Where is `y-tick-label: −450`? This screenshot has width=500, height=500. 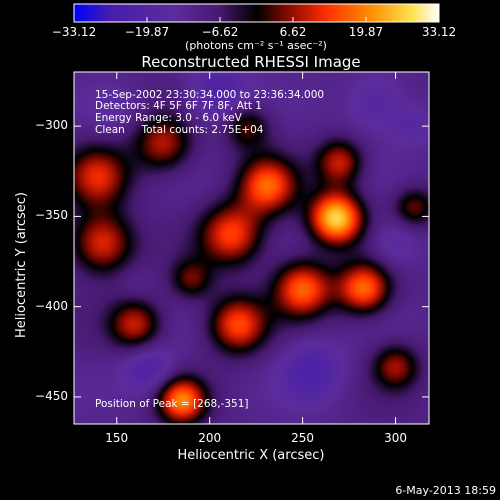
y-tick-label: −450 is located at coordinates (51, 395).